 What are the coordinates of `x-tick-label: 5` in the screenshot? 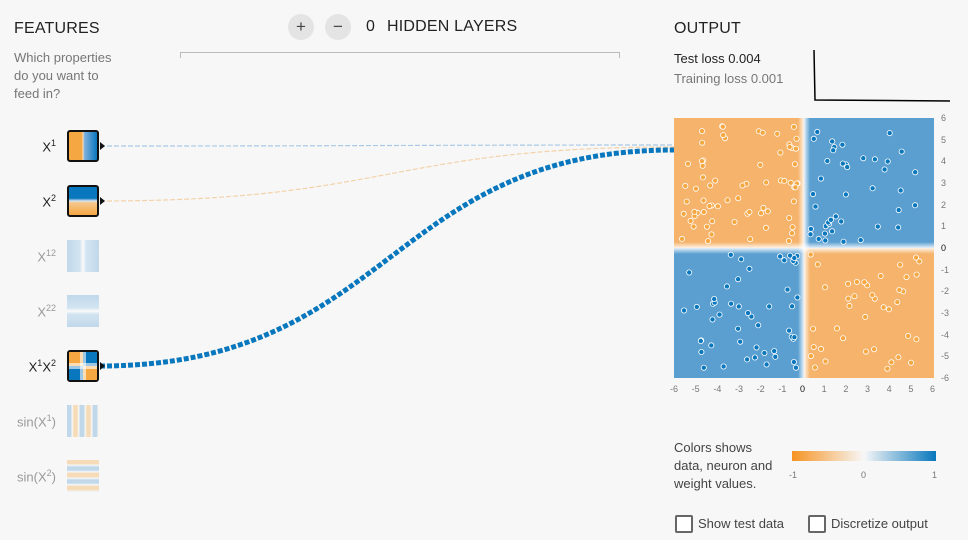 It's located at (911, 389).